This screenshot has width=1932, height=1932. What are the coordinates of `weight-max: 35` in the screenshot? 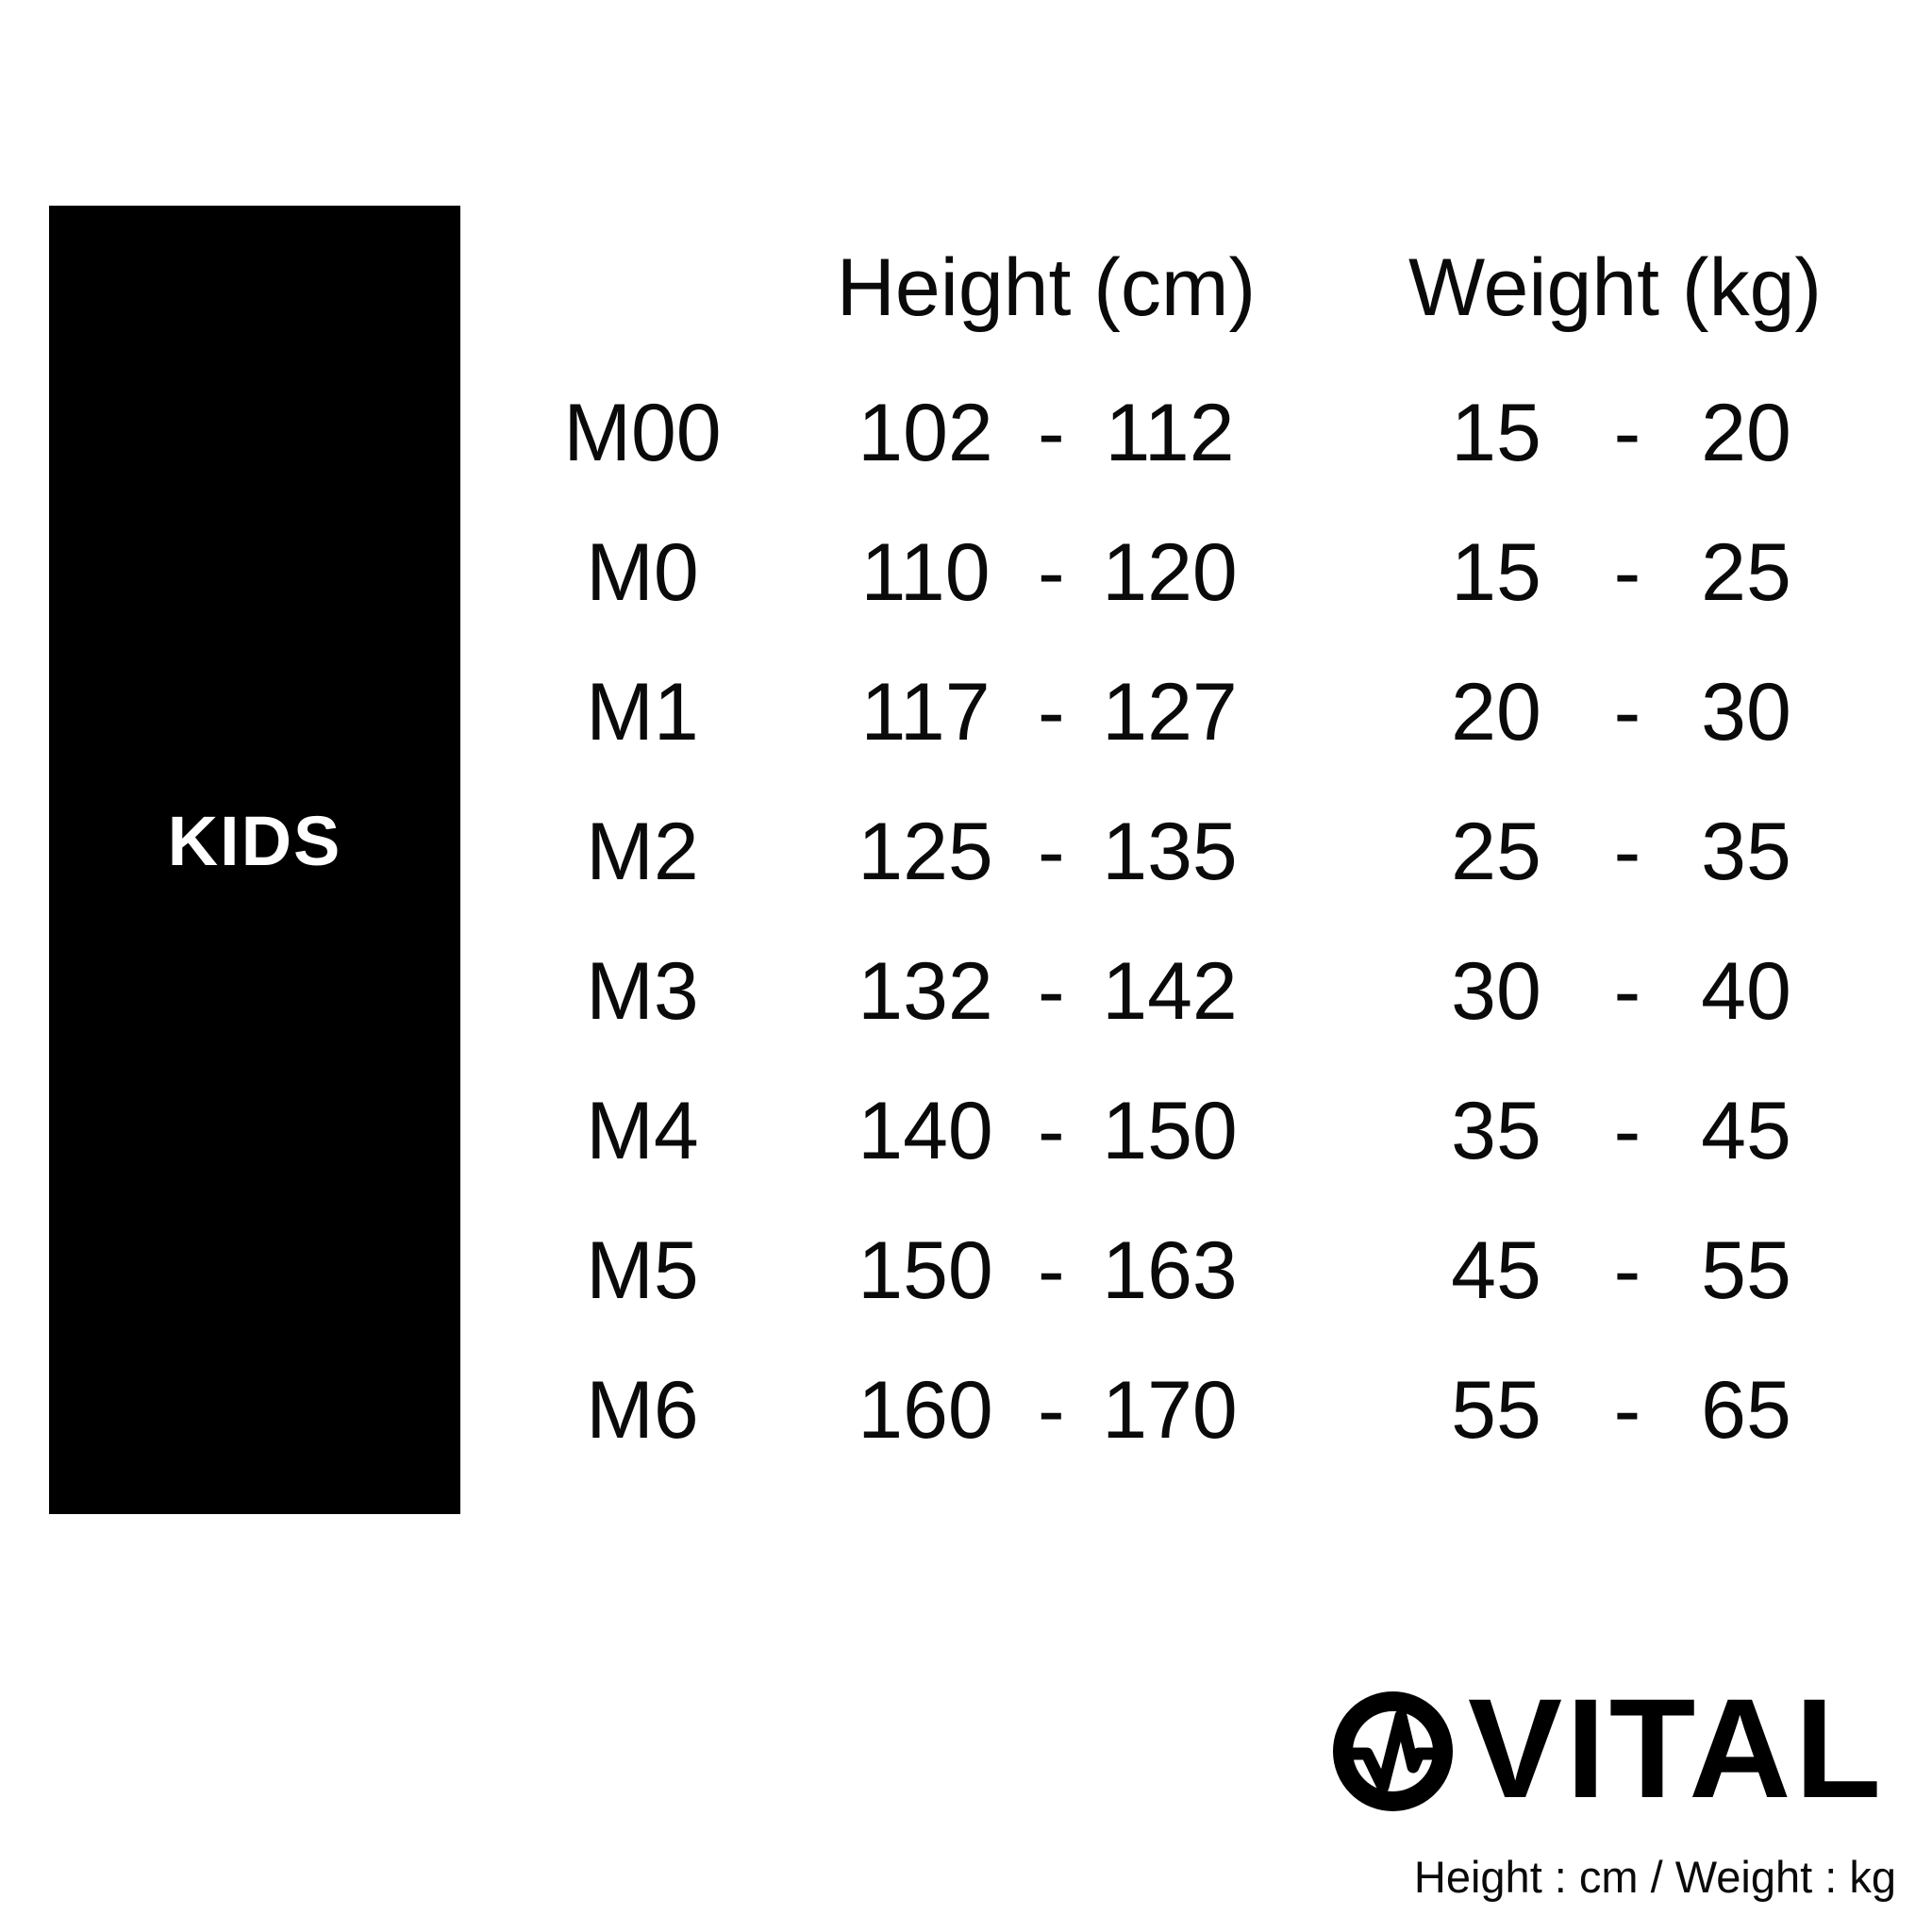 It's located at (1746, 851).